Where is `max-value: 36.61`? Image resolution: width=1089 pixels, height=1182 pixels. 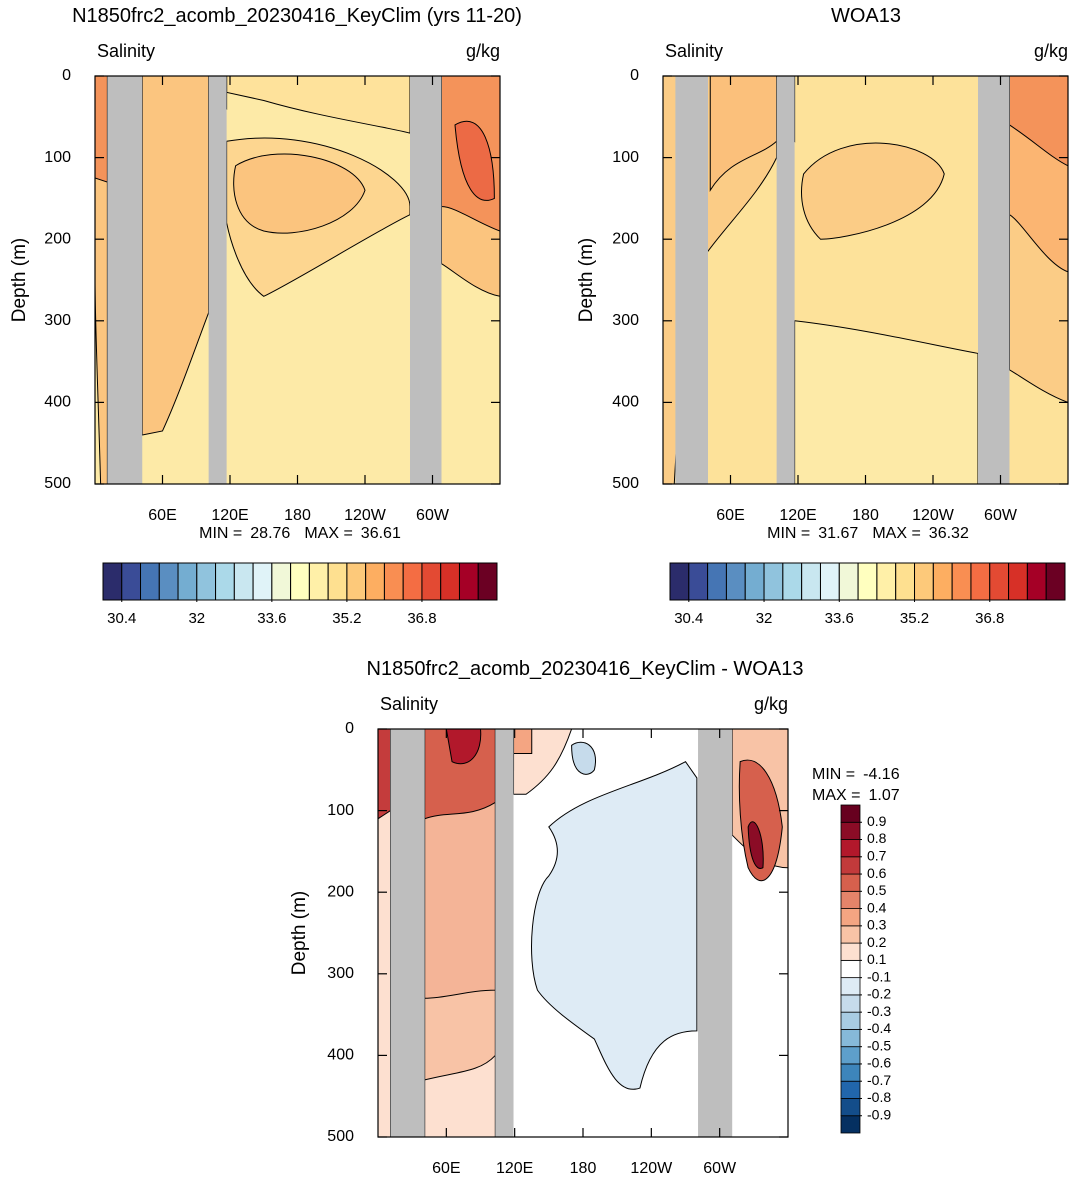
max-value: 36.61 is located at coordinates (381, 533).